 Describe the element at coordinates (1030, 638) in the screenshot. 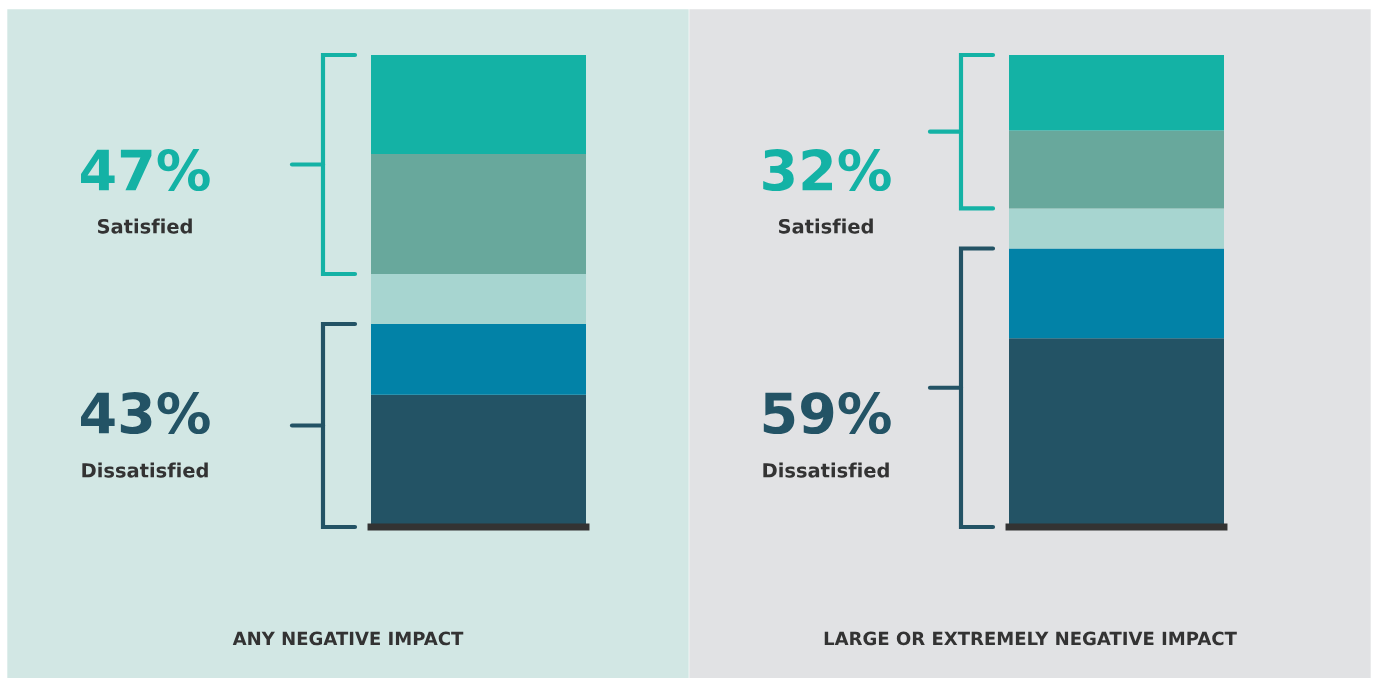

I see `x-axis-title: LARGE OR EXTREMELY NEGATIVE IMPACT` at that location.